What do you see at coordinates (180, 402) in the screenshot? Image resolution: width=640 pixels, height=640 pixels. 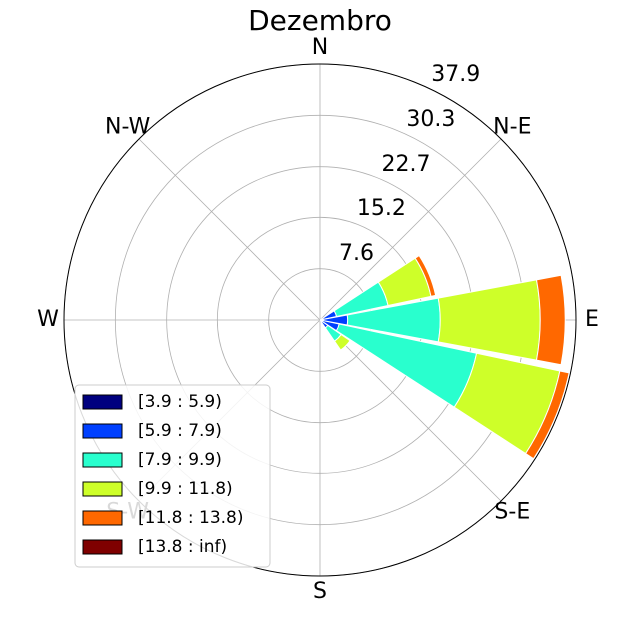 I see `legend-label: [3.9 : 5.9)` at bounding box center [180, 402].